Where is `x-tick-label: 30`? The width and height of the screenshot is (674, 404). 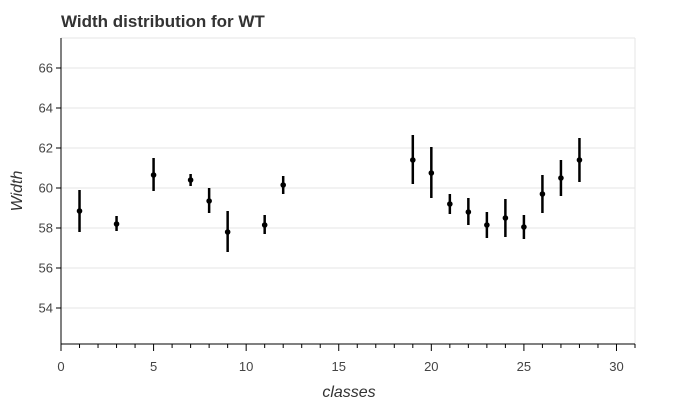
x-tick-label: 30 is located at coordinates (616, 366).